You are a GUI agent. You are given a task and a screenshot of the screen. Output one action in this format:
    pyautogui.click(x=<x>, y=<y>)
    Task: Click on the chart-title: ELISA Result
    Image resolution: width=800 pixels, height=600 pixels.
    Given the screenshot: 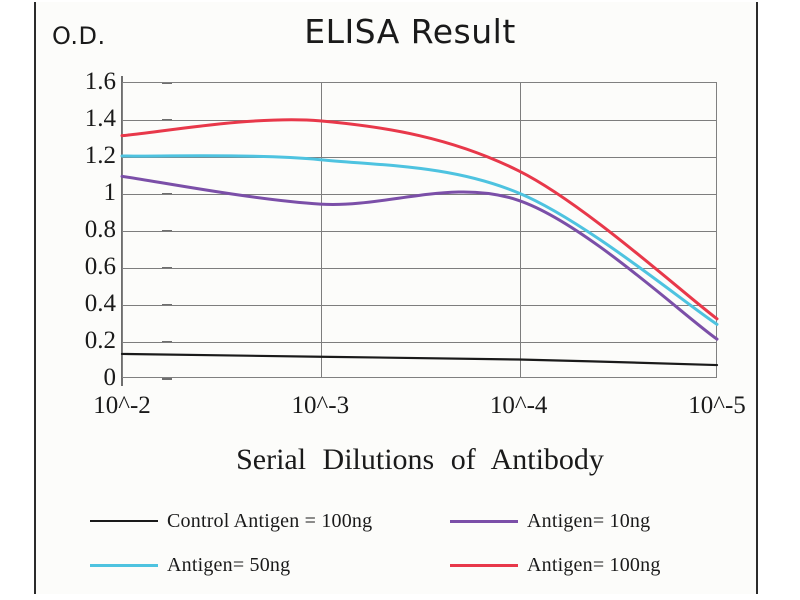 What is the action you would take?
    pyautogui.click(x=410, y=31)
    